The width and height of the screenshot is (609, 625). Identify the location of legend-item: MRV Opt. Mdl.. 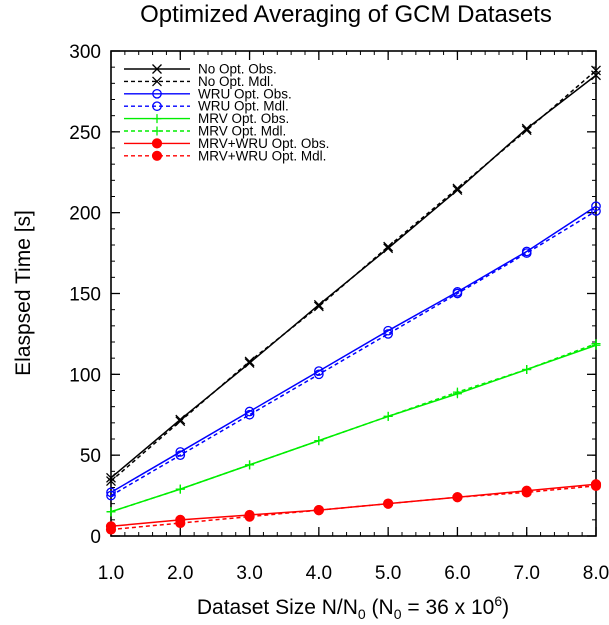
(205, 131).